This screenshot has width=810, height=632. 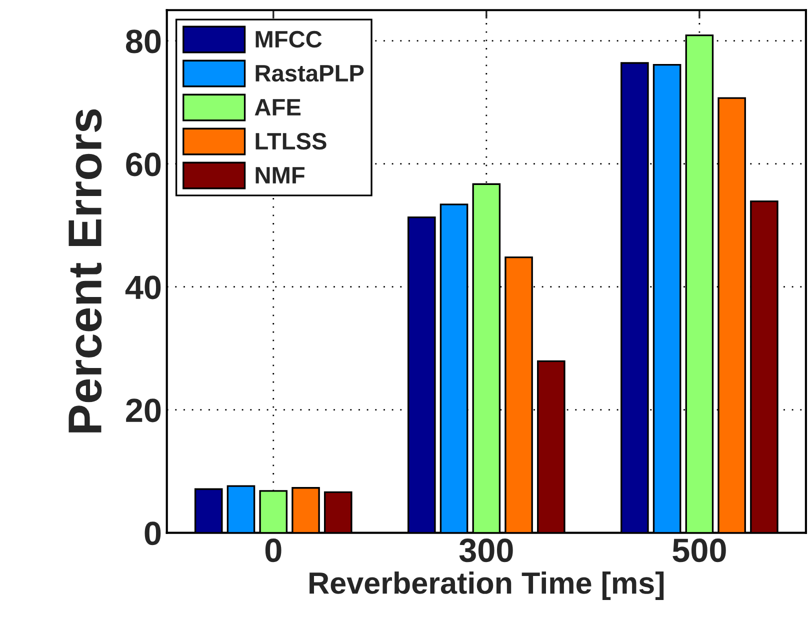 I want to click on legend-label: RastaPLP, so click(x=310, y=73).